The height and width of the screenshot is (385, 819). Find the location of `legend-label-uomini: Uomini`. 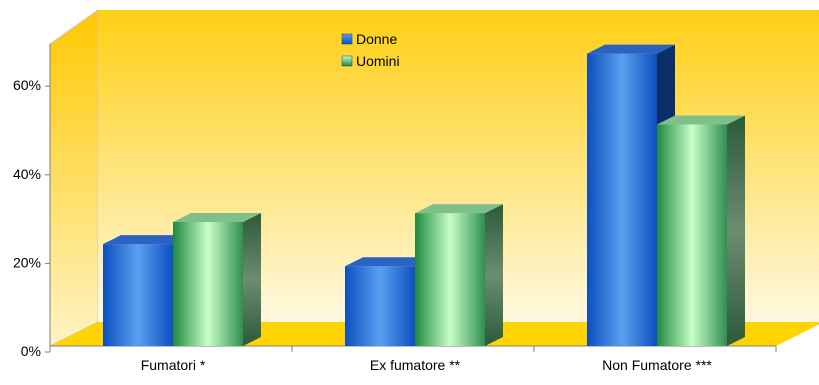

legend-label-uomini: Uomini is located at coordinates (378, 61).